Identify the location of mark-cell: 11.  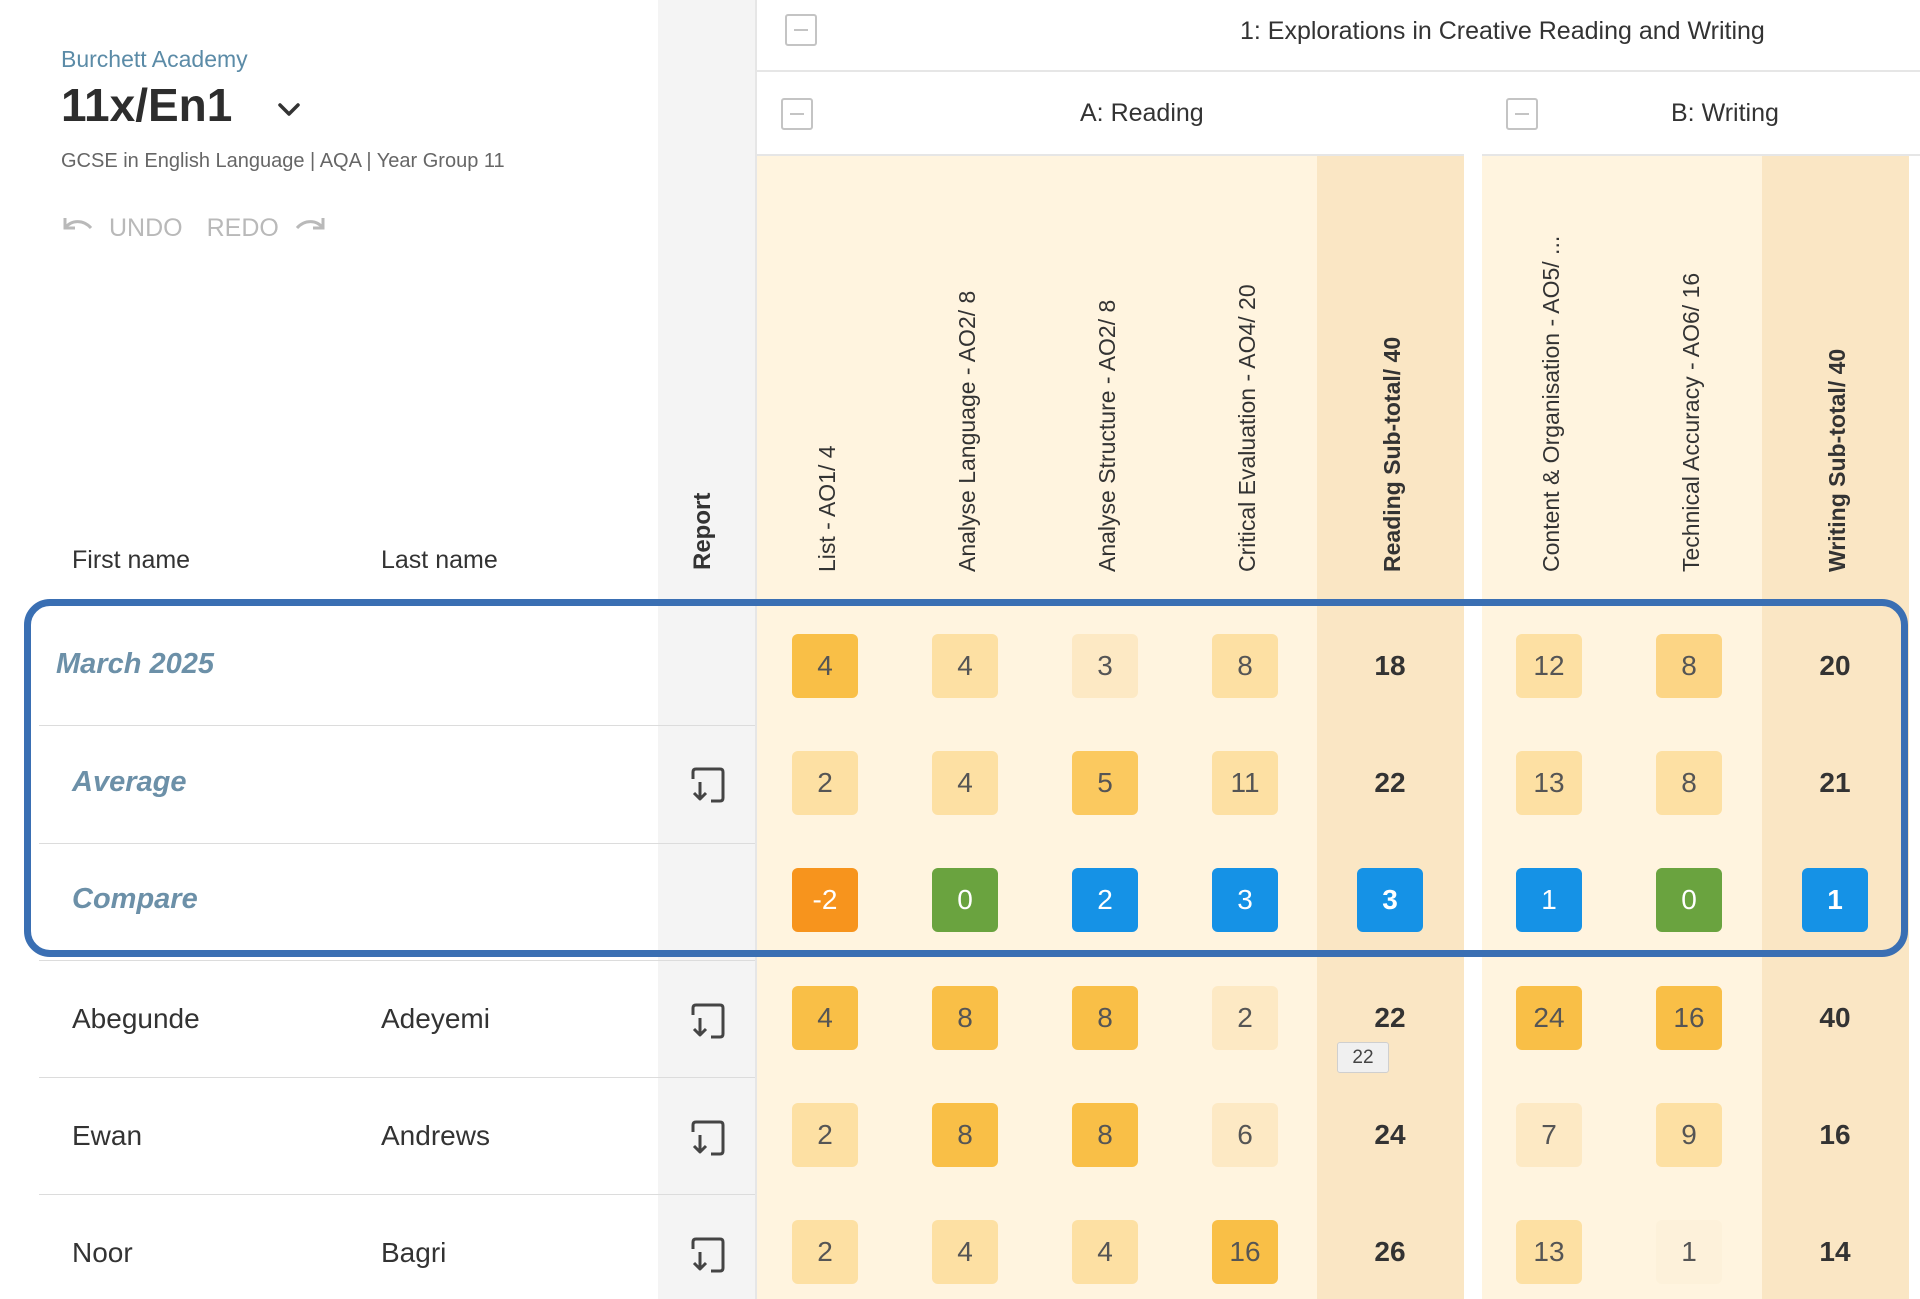
(1245, 783).